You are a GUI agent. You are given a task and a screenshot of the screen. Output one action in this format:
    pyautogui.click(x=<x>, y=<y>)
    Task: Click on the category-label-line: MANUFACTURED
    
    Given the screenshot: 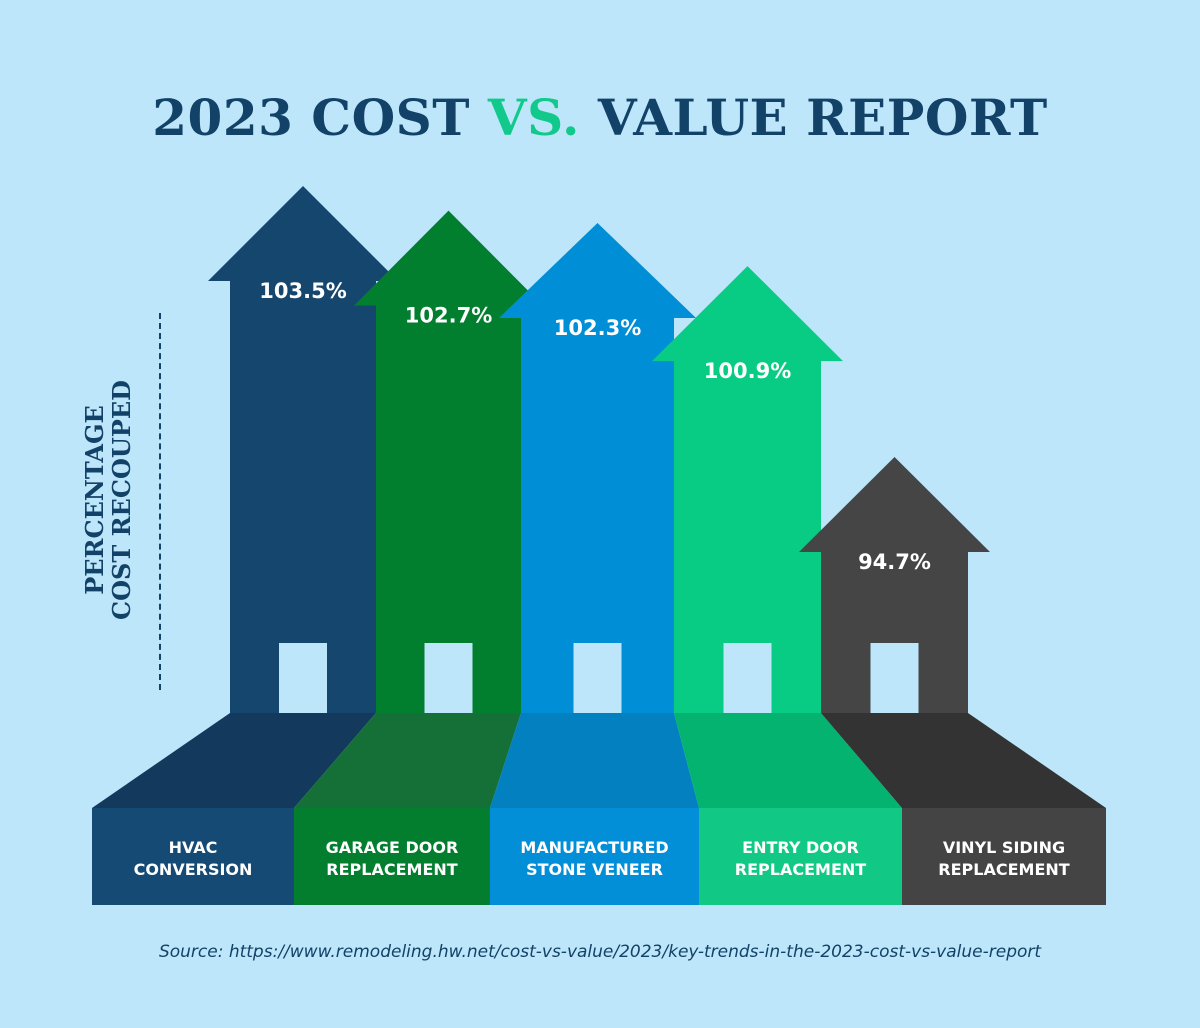 What is the action you would take?
    pyautogui.click(x=594, y=847)
    